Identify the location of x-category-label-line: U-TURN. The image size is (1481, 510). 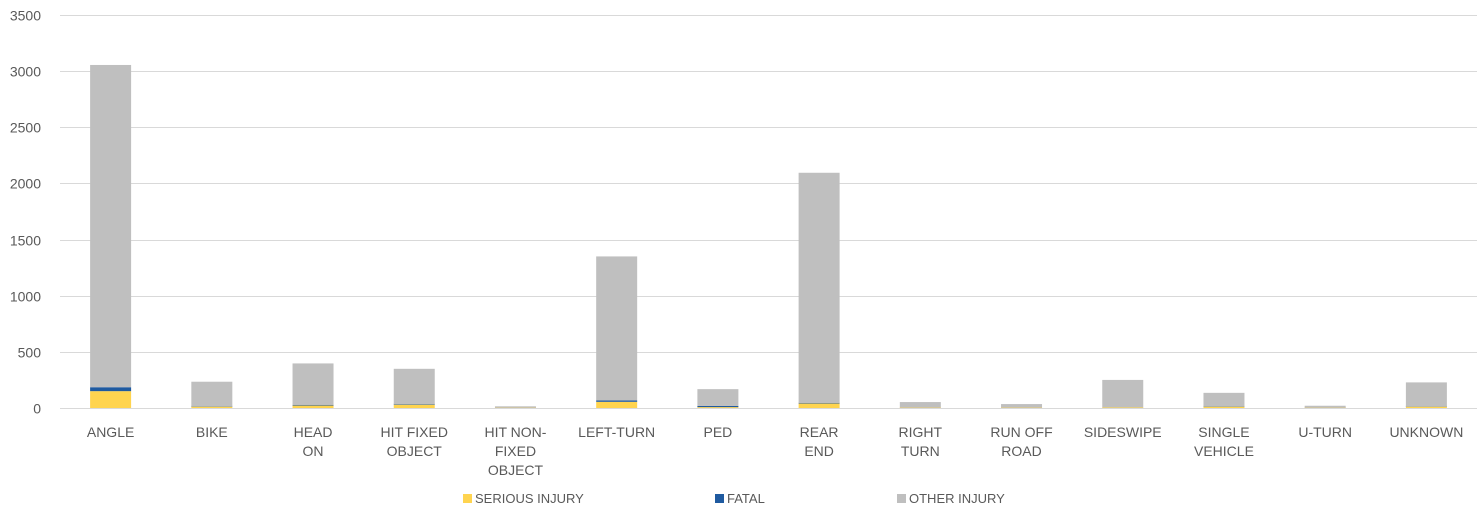
(1325, 432).